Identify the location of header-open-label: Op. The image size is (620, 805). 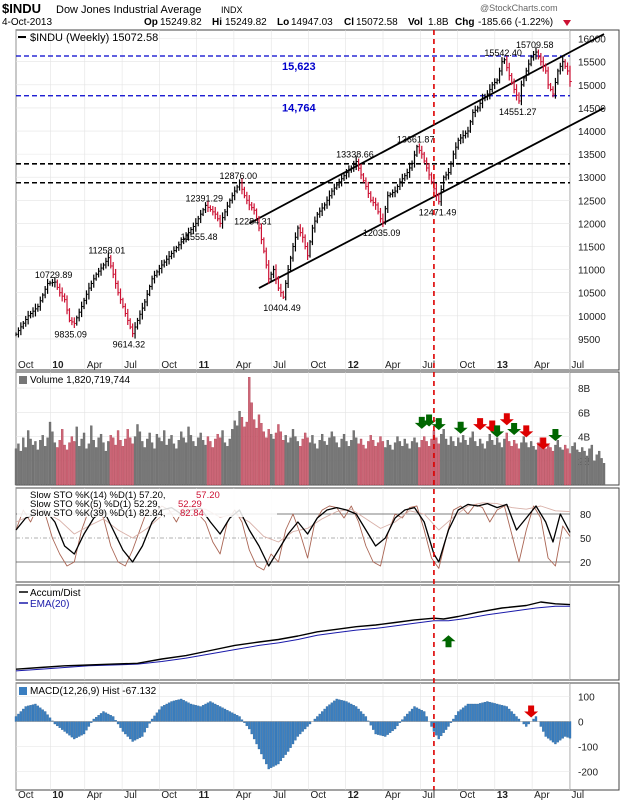
(151, 22).